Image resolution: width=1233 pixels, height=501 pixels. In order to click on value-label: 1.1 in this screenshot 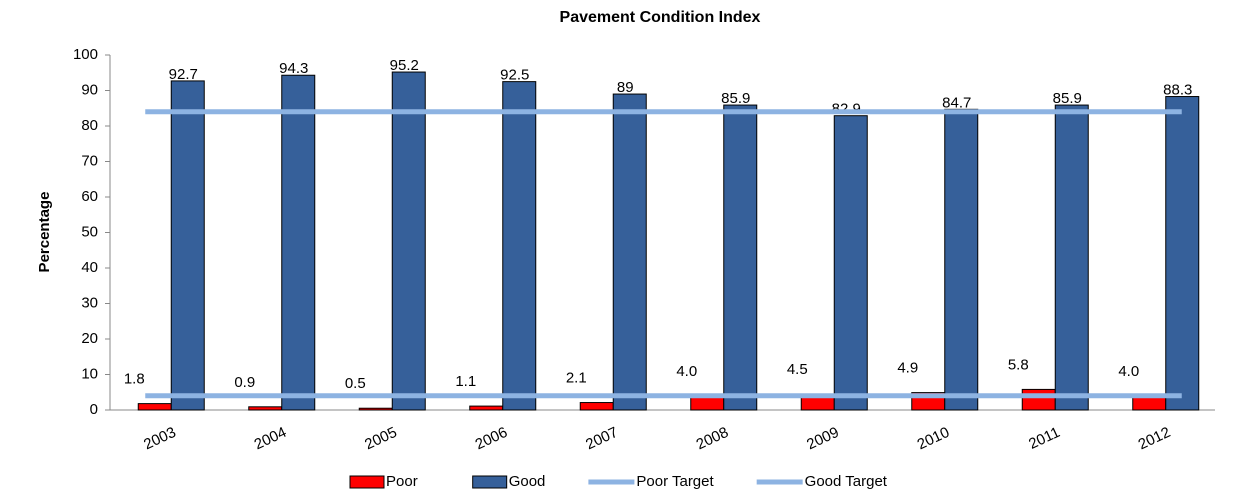, I will do `click(465, 381)`.